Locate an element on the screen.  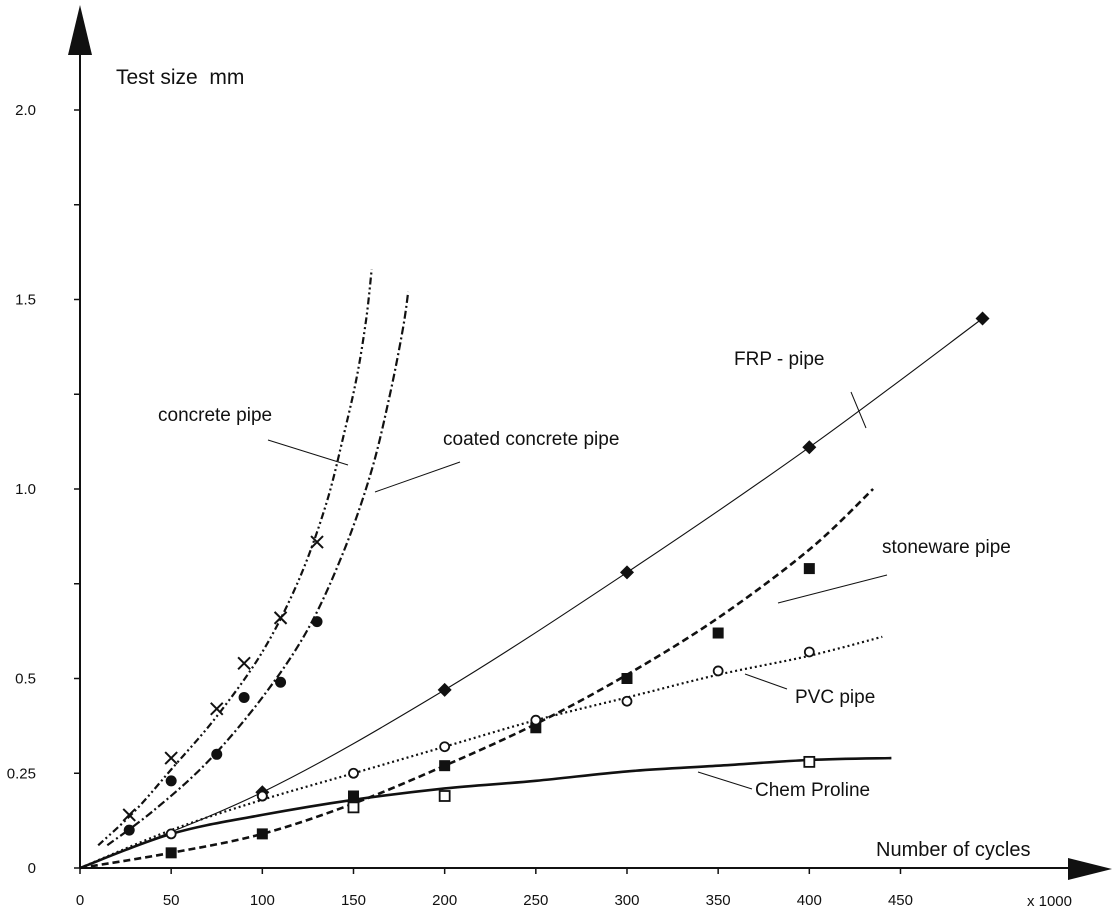
series-label-concrete-pipe: concrete pipe is located at coordinates (215, 415).